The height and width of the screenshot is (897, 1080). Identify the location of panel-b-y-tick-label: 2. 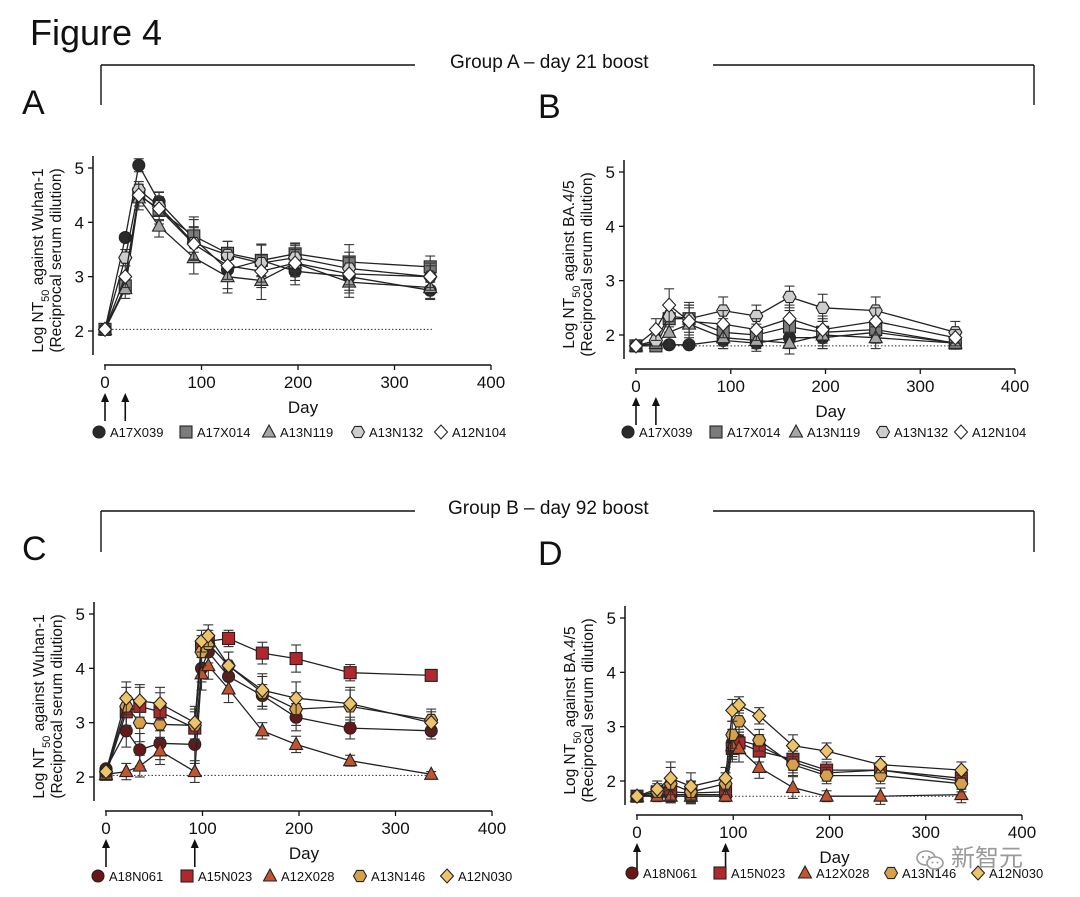
(610, 335).